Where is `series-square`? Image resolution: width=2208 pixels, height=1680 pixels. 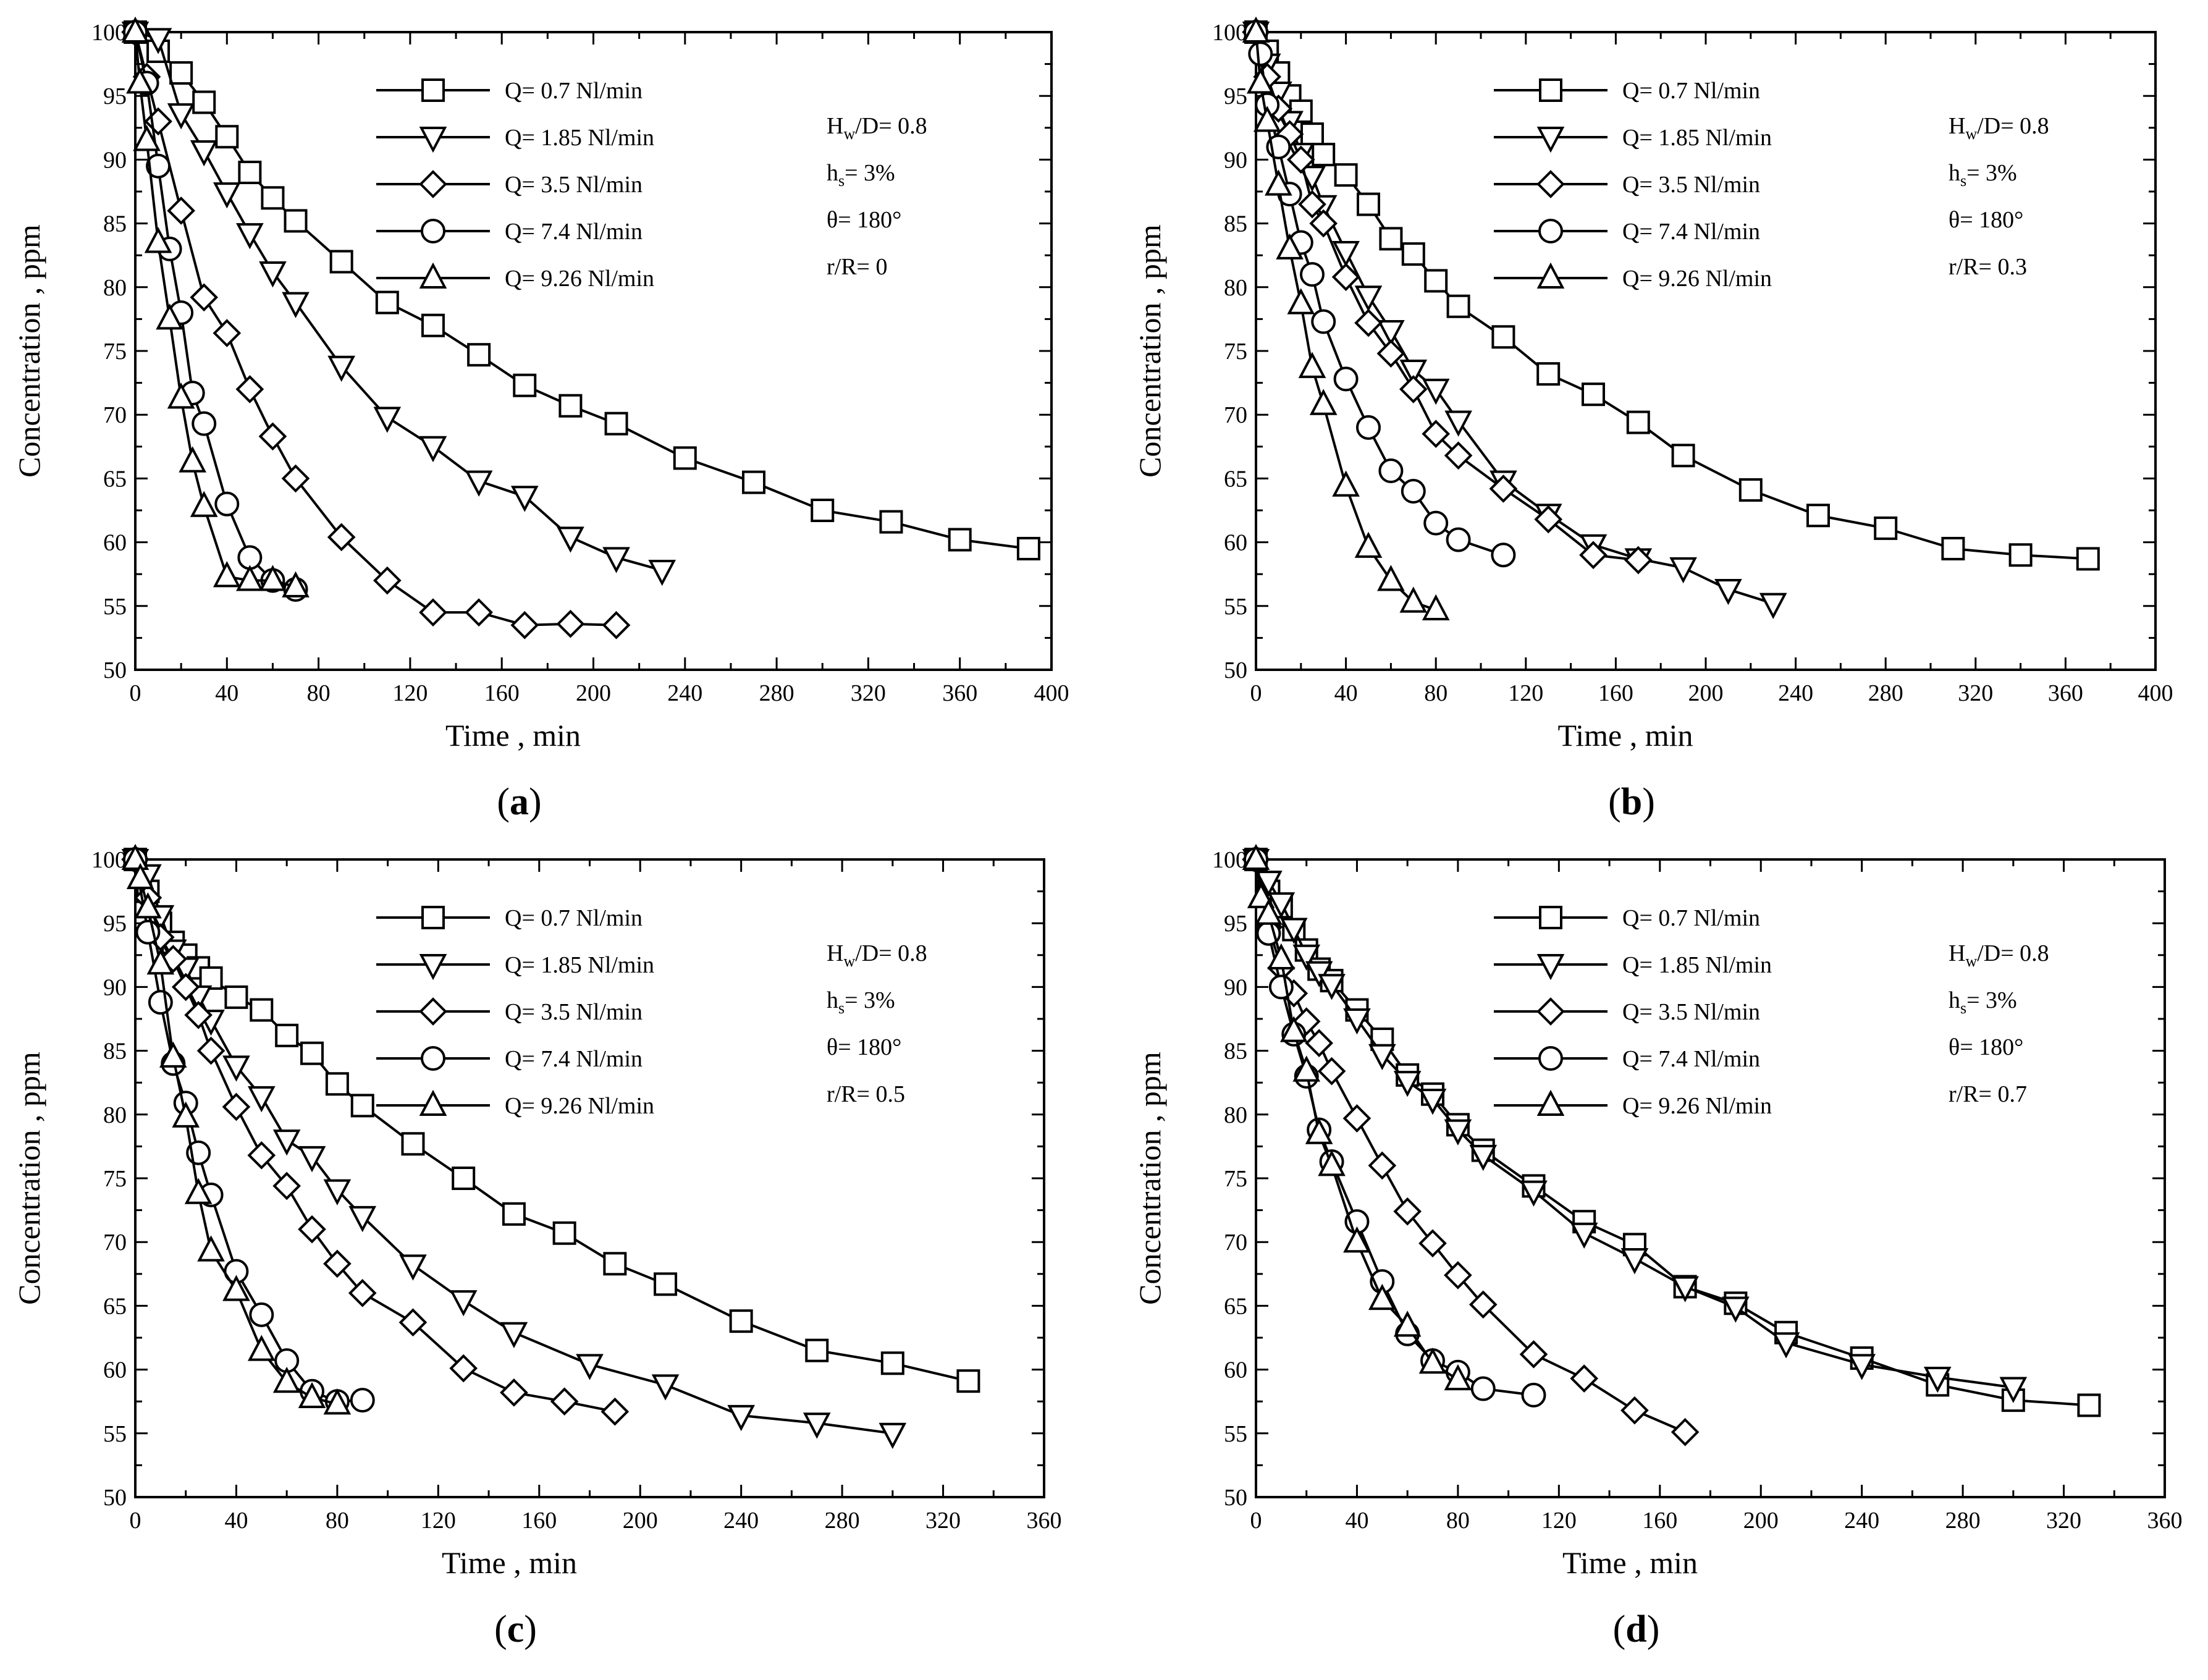 series-square is located at coordinates (582, 290).